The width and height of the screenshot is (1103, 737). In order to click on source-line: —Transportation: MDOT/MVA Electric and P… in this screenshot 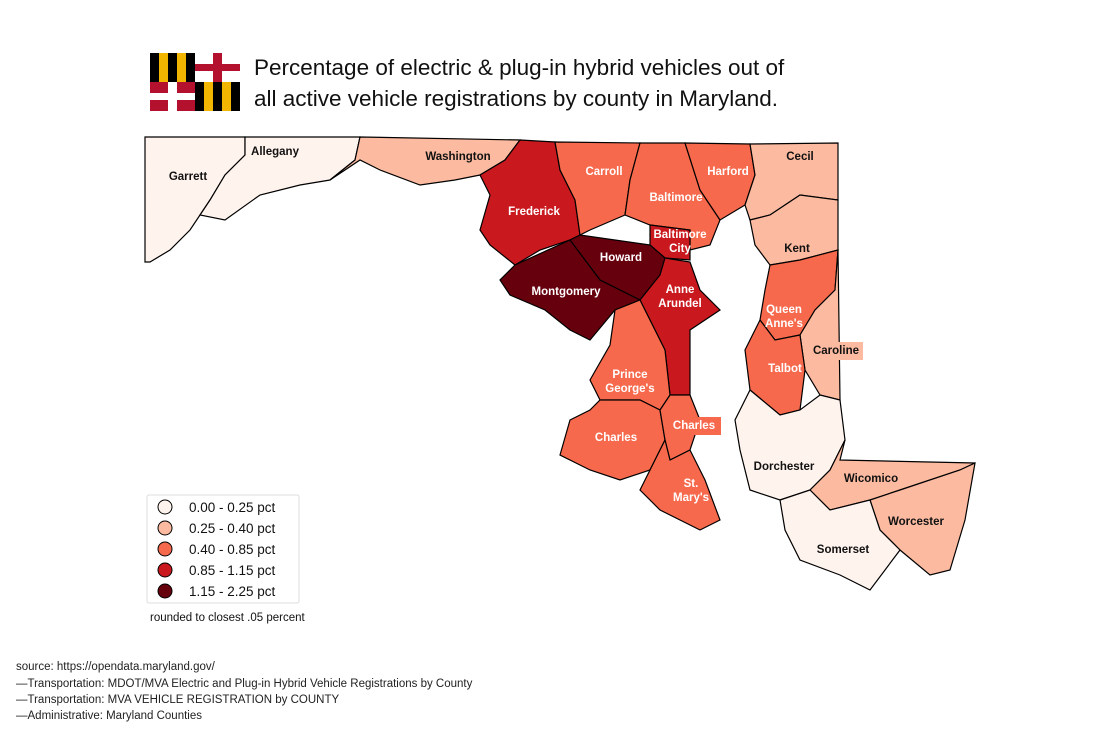, I will do `click(244, 684)`.